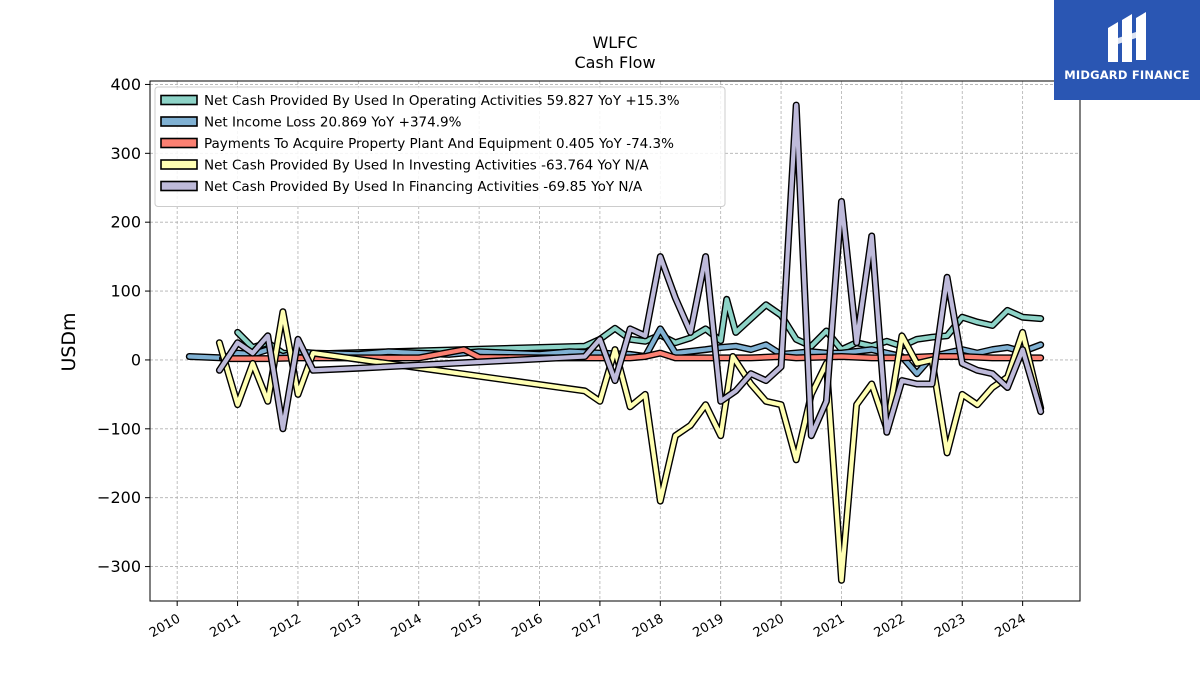 The height and width of the screenshot is (675, 1200). What do you see at coordinates (119, 428) in the screenshot?
I see `y-tick-label: −100` at bounding box center [119, 428].